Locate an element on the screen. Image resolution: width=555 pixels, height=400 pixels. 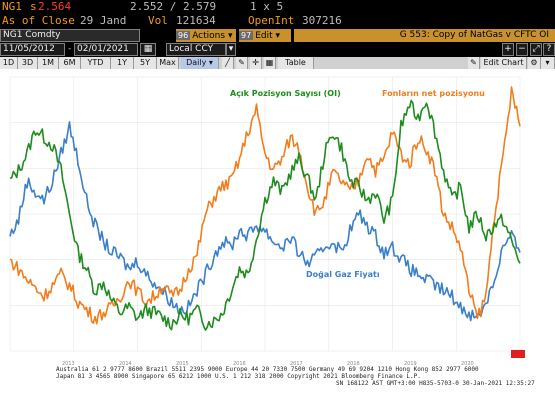
bid-ask: 2.552 / 2.579 is located at coordinates (173, 6).